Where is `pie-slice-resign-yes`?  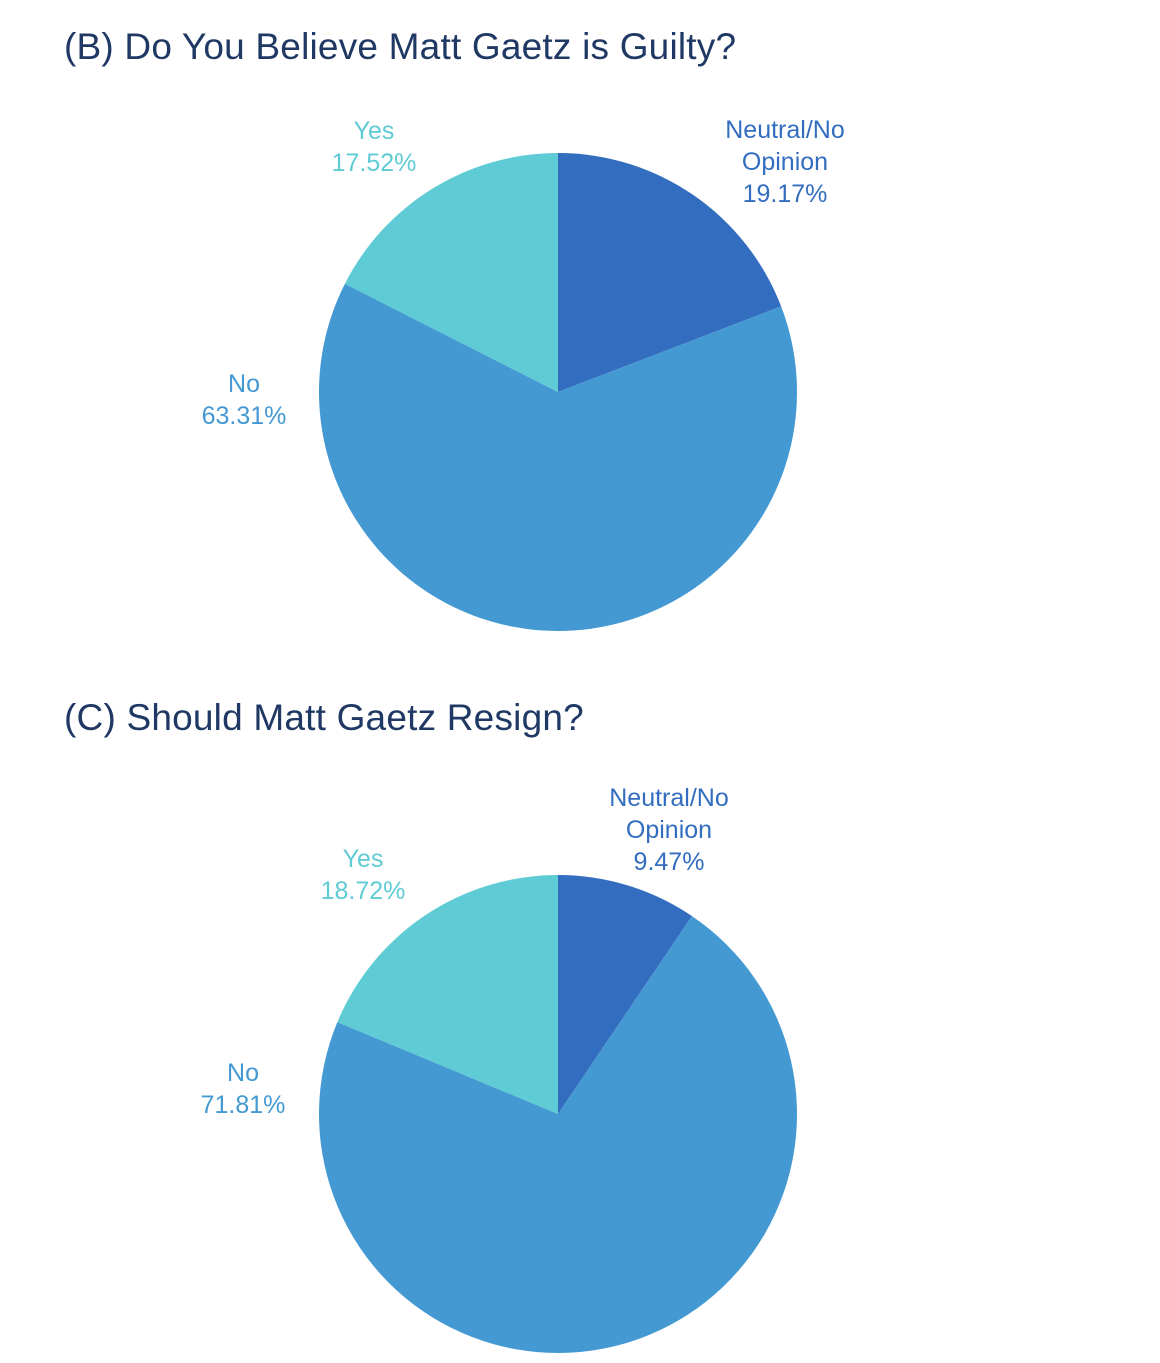
pie-slice-resign-yes is located at coordinates (447, 994).